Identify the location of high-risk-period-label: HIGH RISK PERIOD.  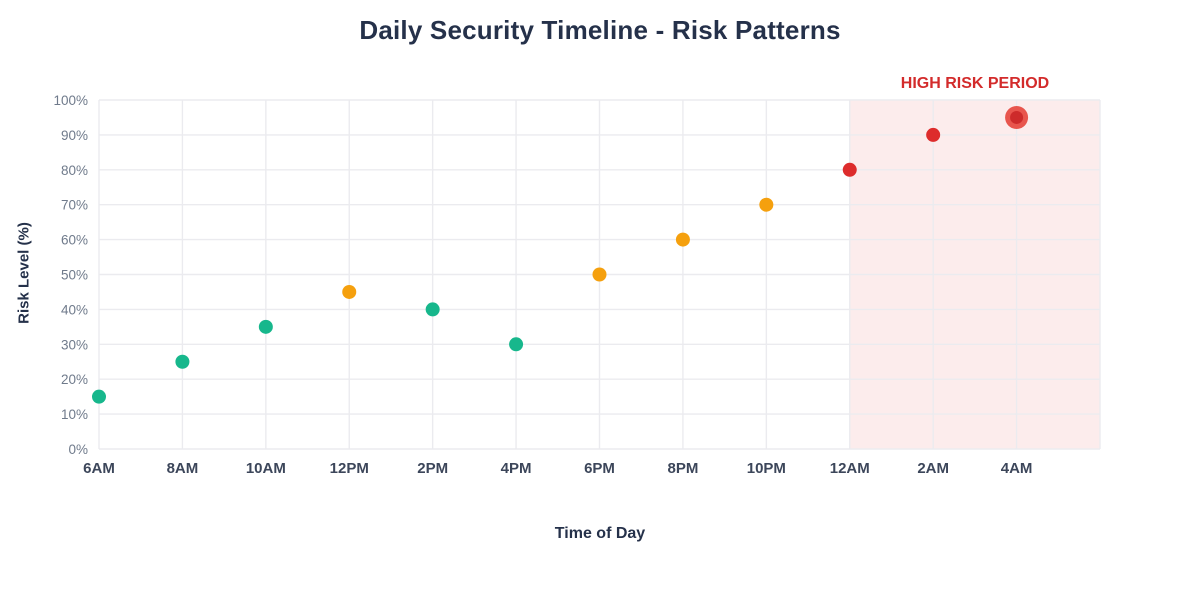
(975, 83).